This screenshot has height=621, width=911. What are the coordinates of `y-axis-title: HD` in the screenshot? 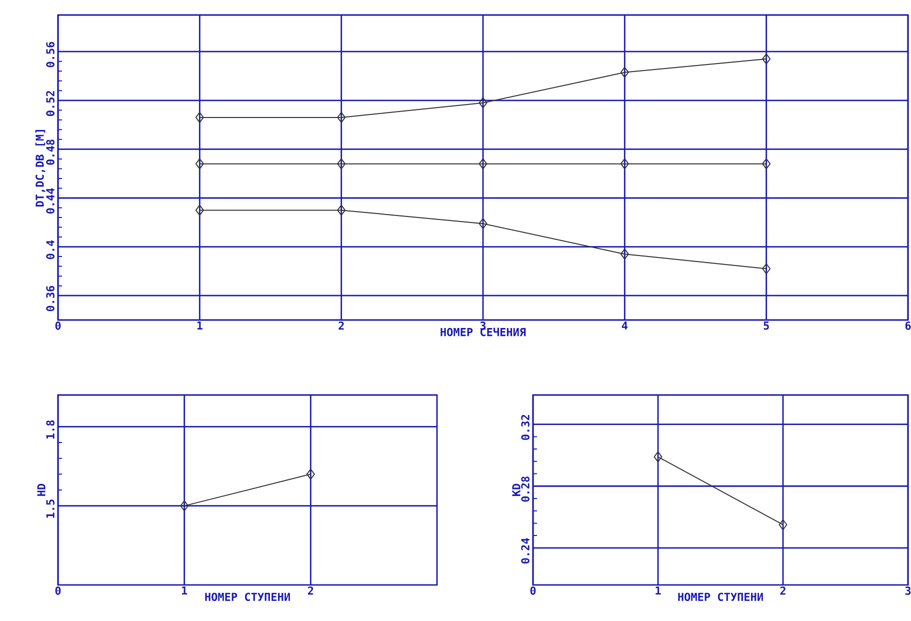 It's located at (41, 490).